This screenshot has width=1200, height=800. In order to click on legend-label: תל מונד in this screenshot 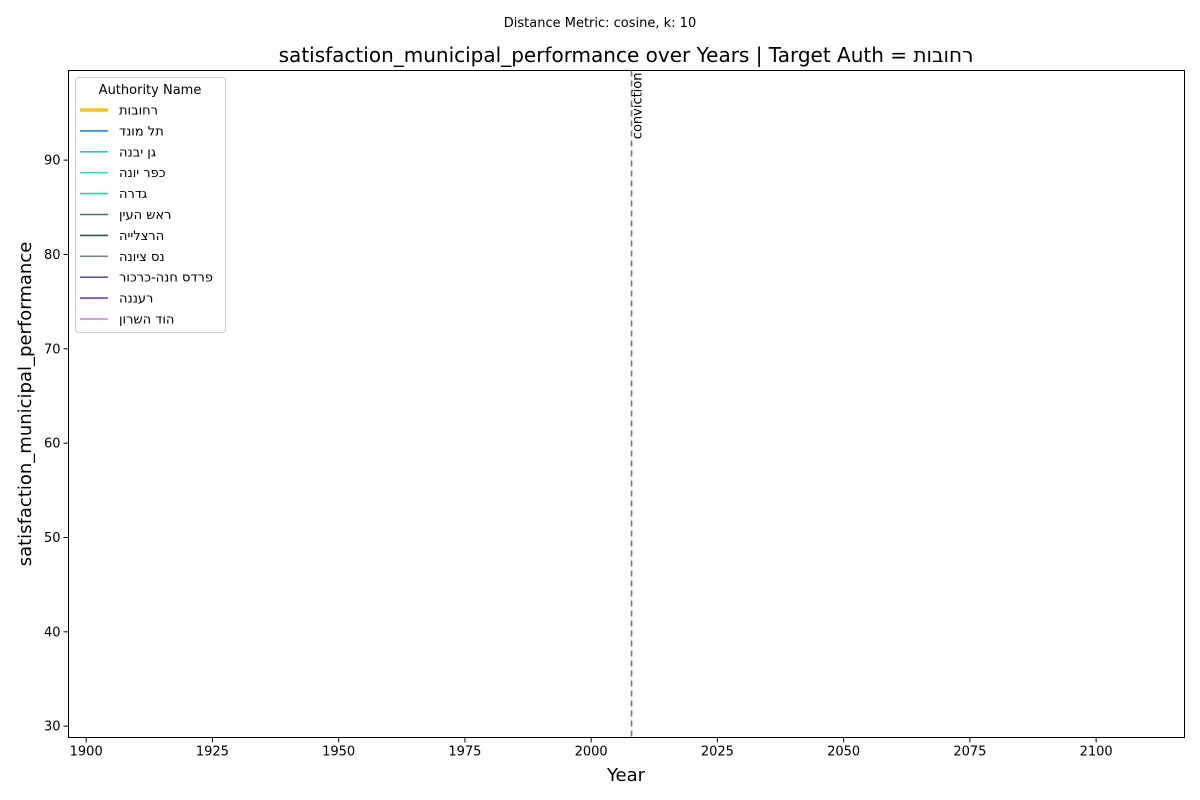, I will do `click(141, 131)`.